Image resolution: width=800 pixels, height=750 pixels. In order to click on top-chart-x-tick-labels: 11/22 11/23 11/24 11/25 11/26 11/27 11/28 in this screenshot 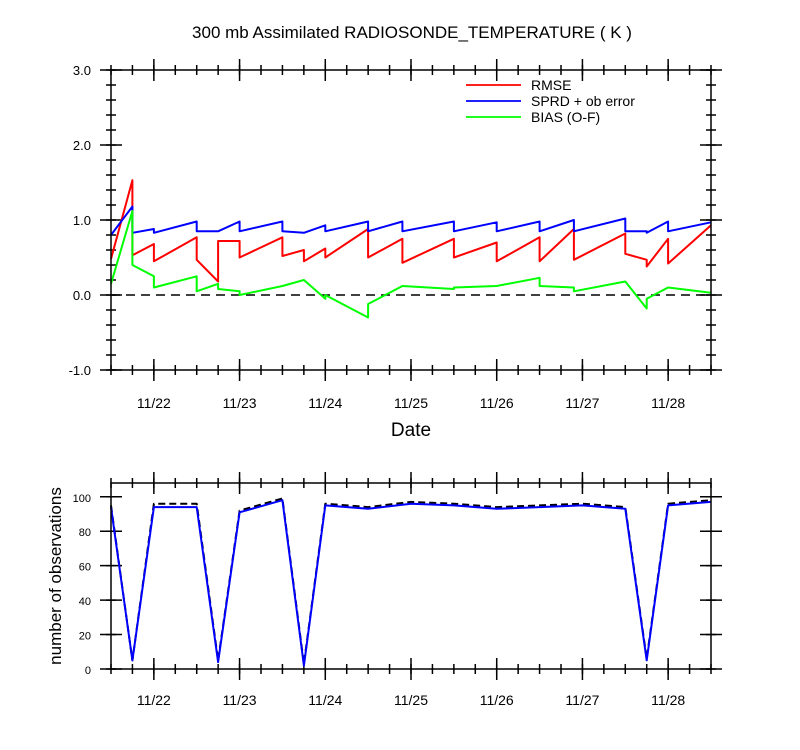, I will do `click(411, 403)`.